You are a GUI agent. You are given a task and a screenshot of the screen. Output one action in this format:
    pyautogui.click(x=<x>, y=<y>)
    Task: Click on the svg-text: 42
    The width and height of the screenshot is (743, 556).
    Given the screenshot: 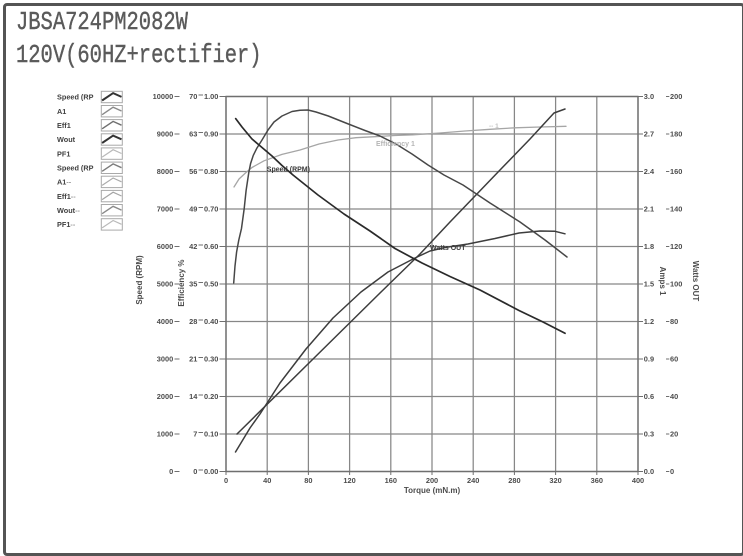 What is the action you would take?
    pyautogui.click(x=193, y=246)
    